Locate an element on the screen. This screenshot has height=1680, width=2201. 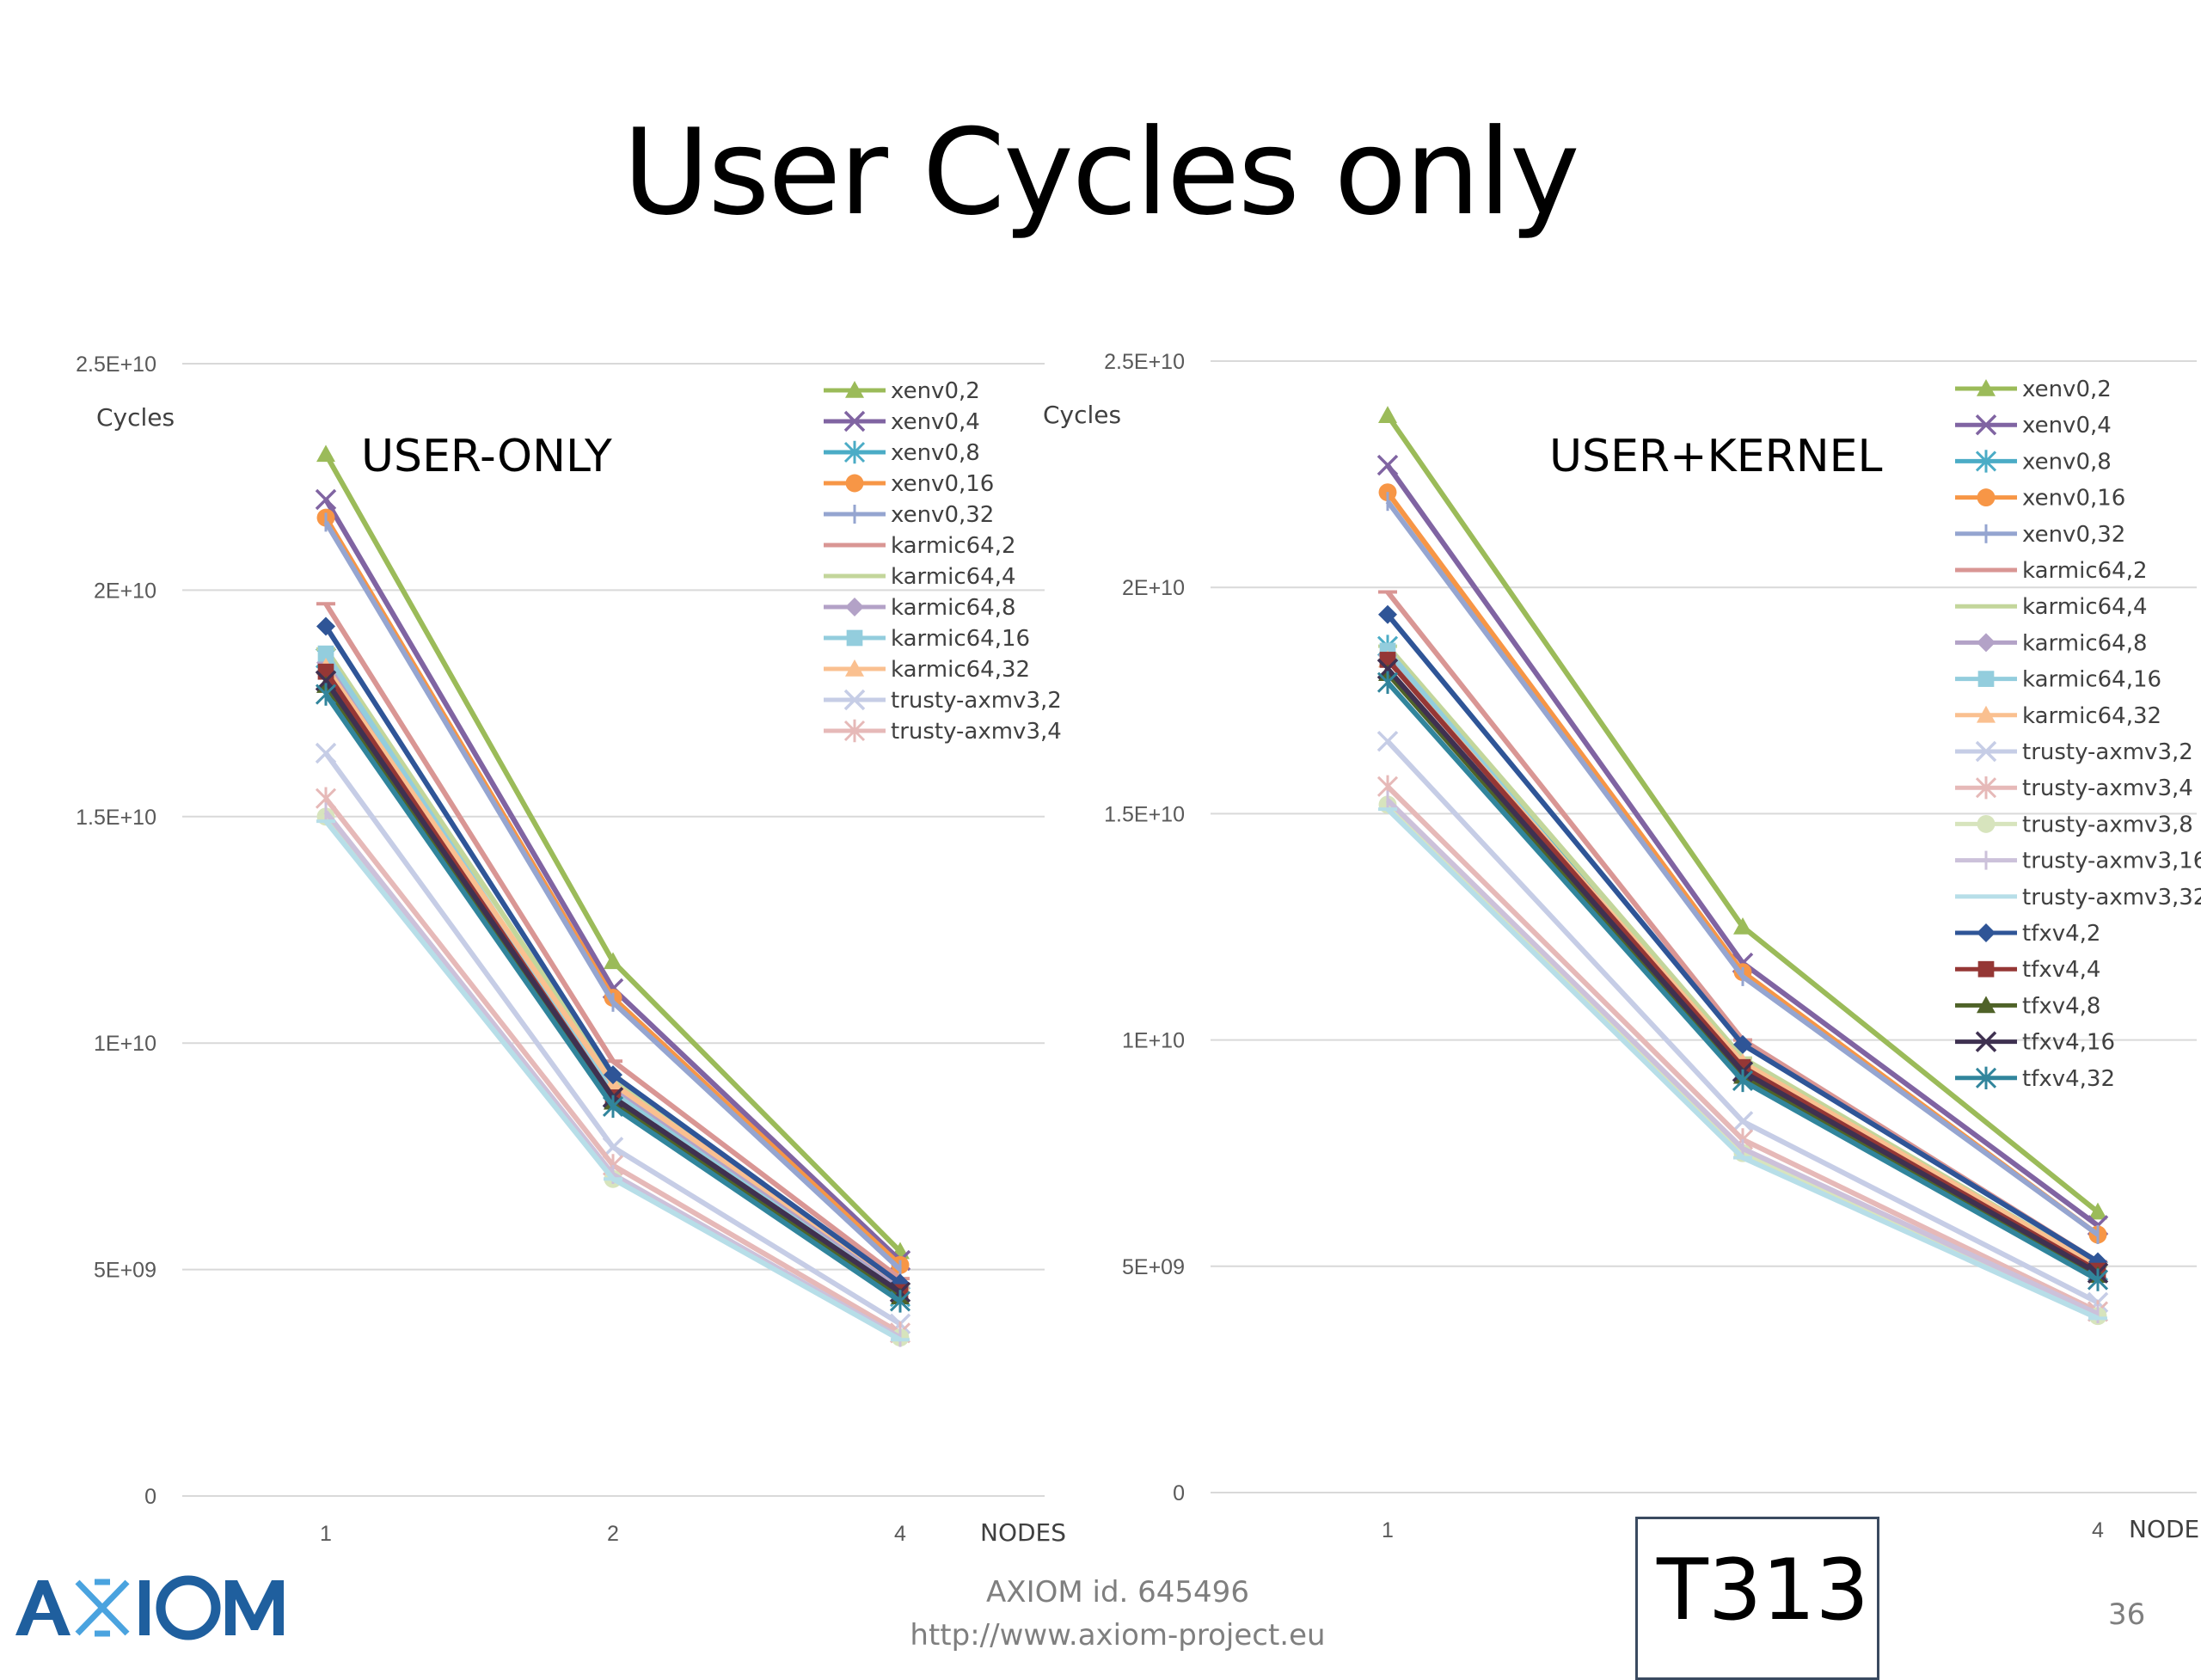
legend-item-karmic64-32: karmic64,32 is located at coordinates (2058, 716).